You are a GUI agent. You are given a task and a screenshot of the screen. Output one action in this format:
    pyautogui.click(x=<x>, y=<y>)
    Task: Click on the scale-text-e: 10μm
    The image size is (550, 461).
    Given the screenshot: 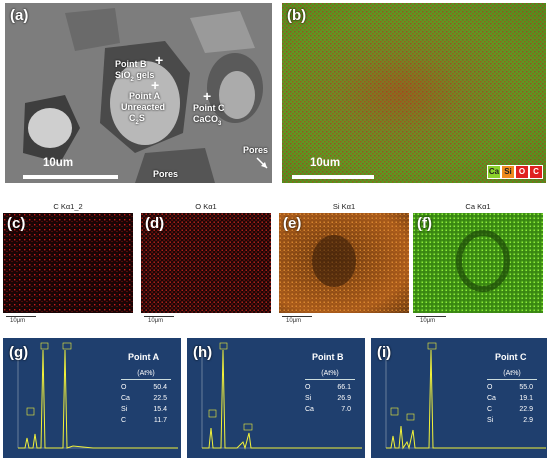 What is the action you would take?
    pyautogui.click(x=294, y=321)
    